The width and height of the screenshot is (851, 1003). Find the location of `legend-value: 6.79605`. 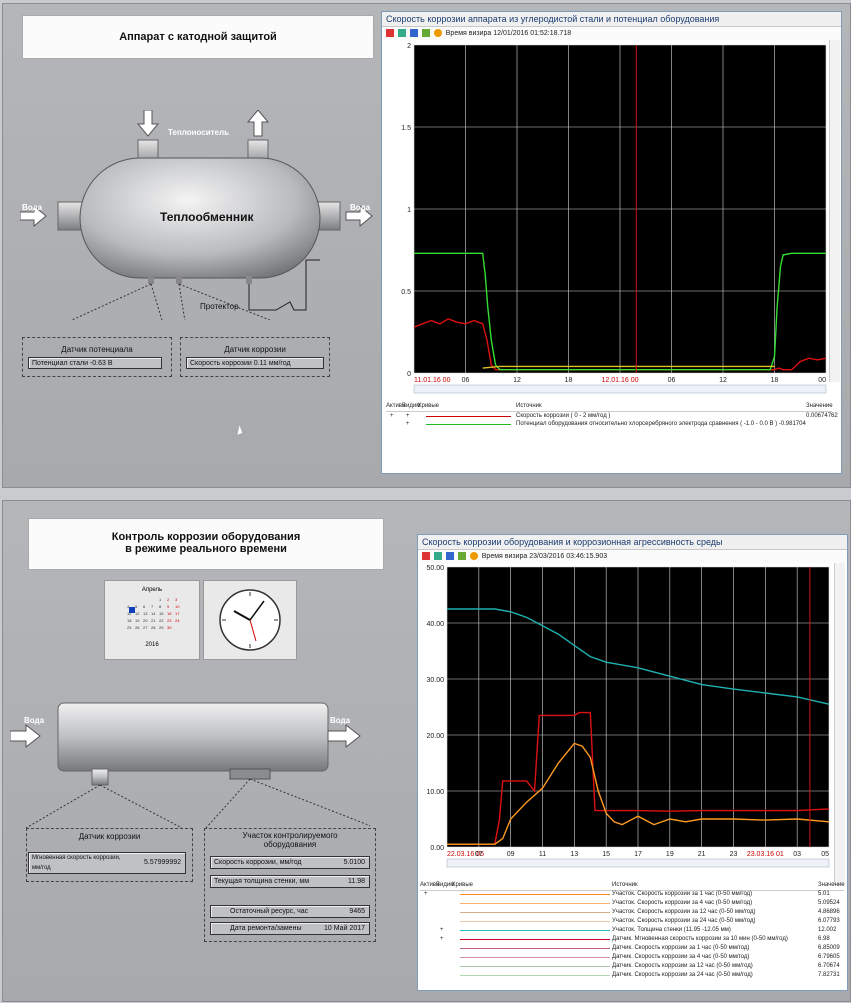

legend-value: 6.79605 is located at coordinates (829, 957).